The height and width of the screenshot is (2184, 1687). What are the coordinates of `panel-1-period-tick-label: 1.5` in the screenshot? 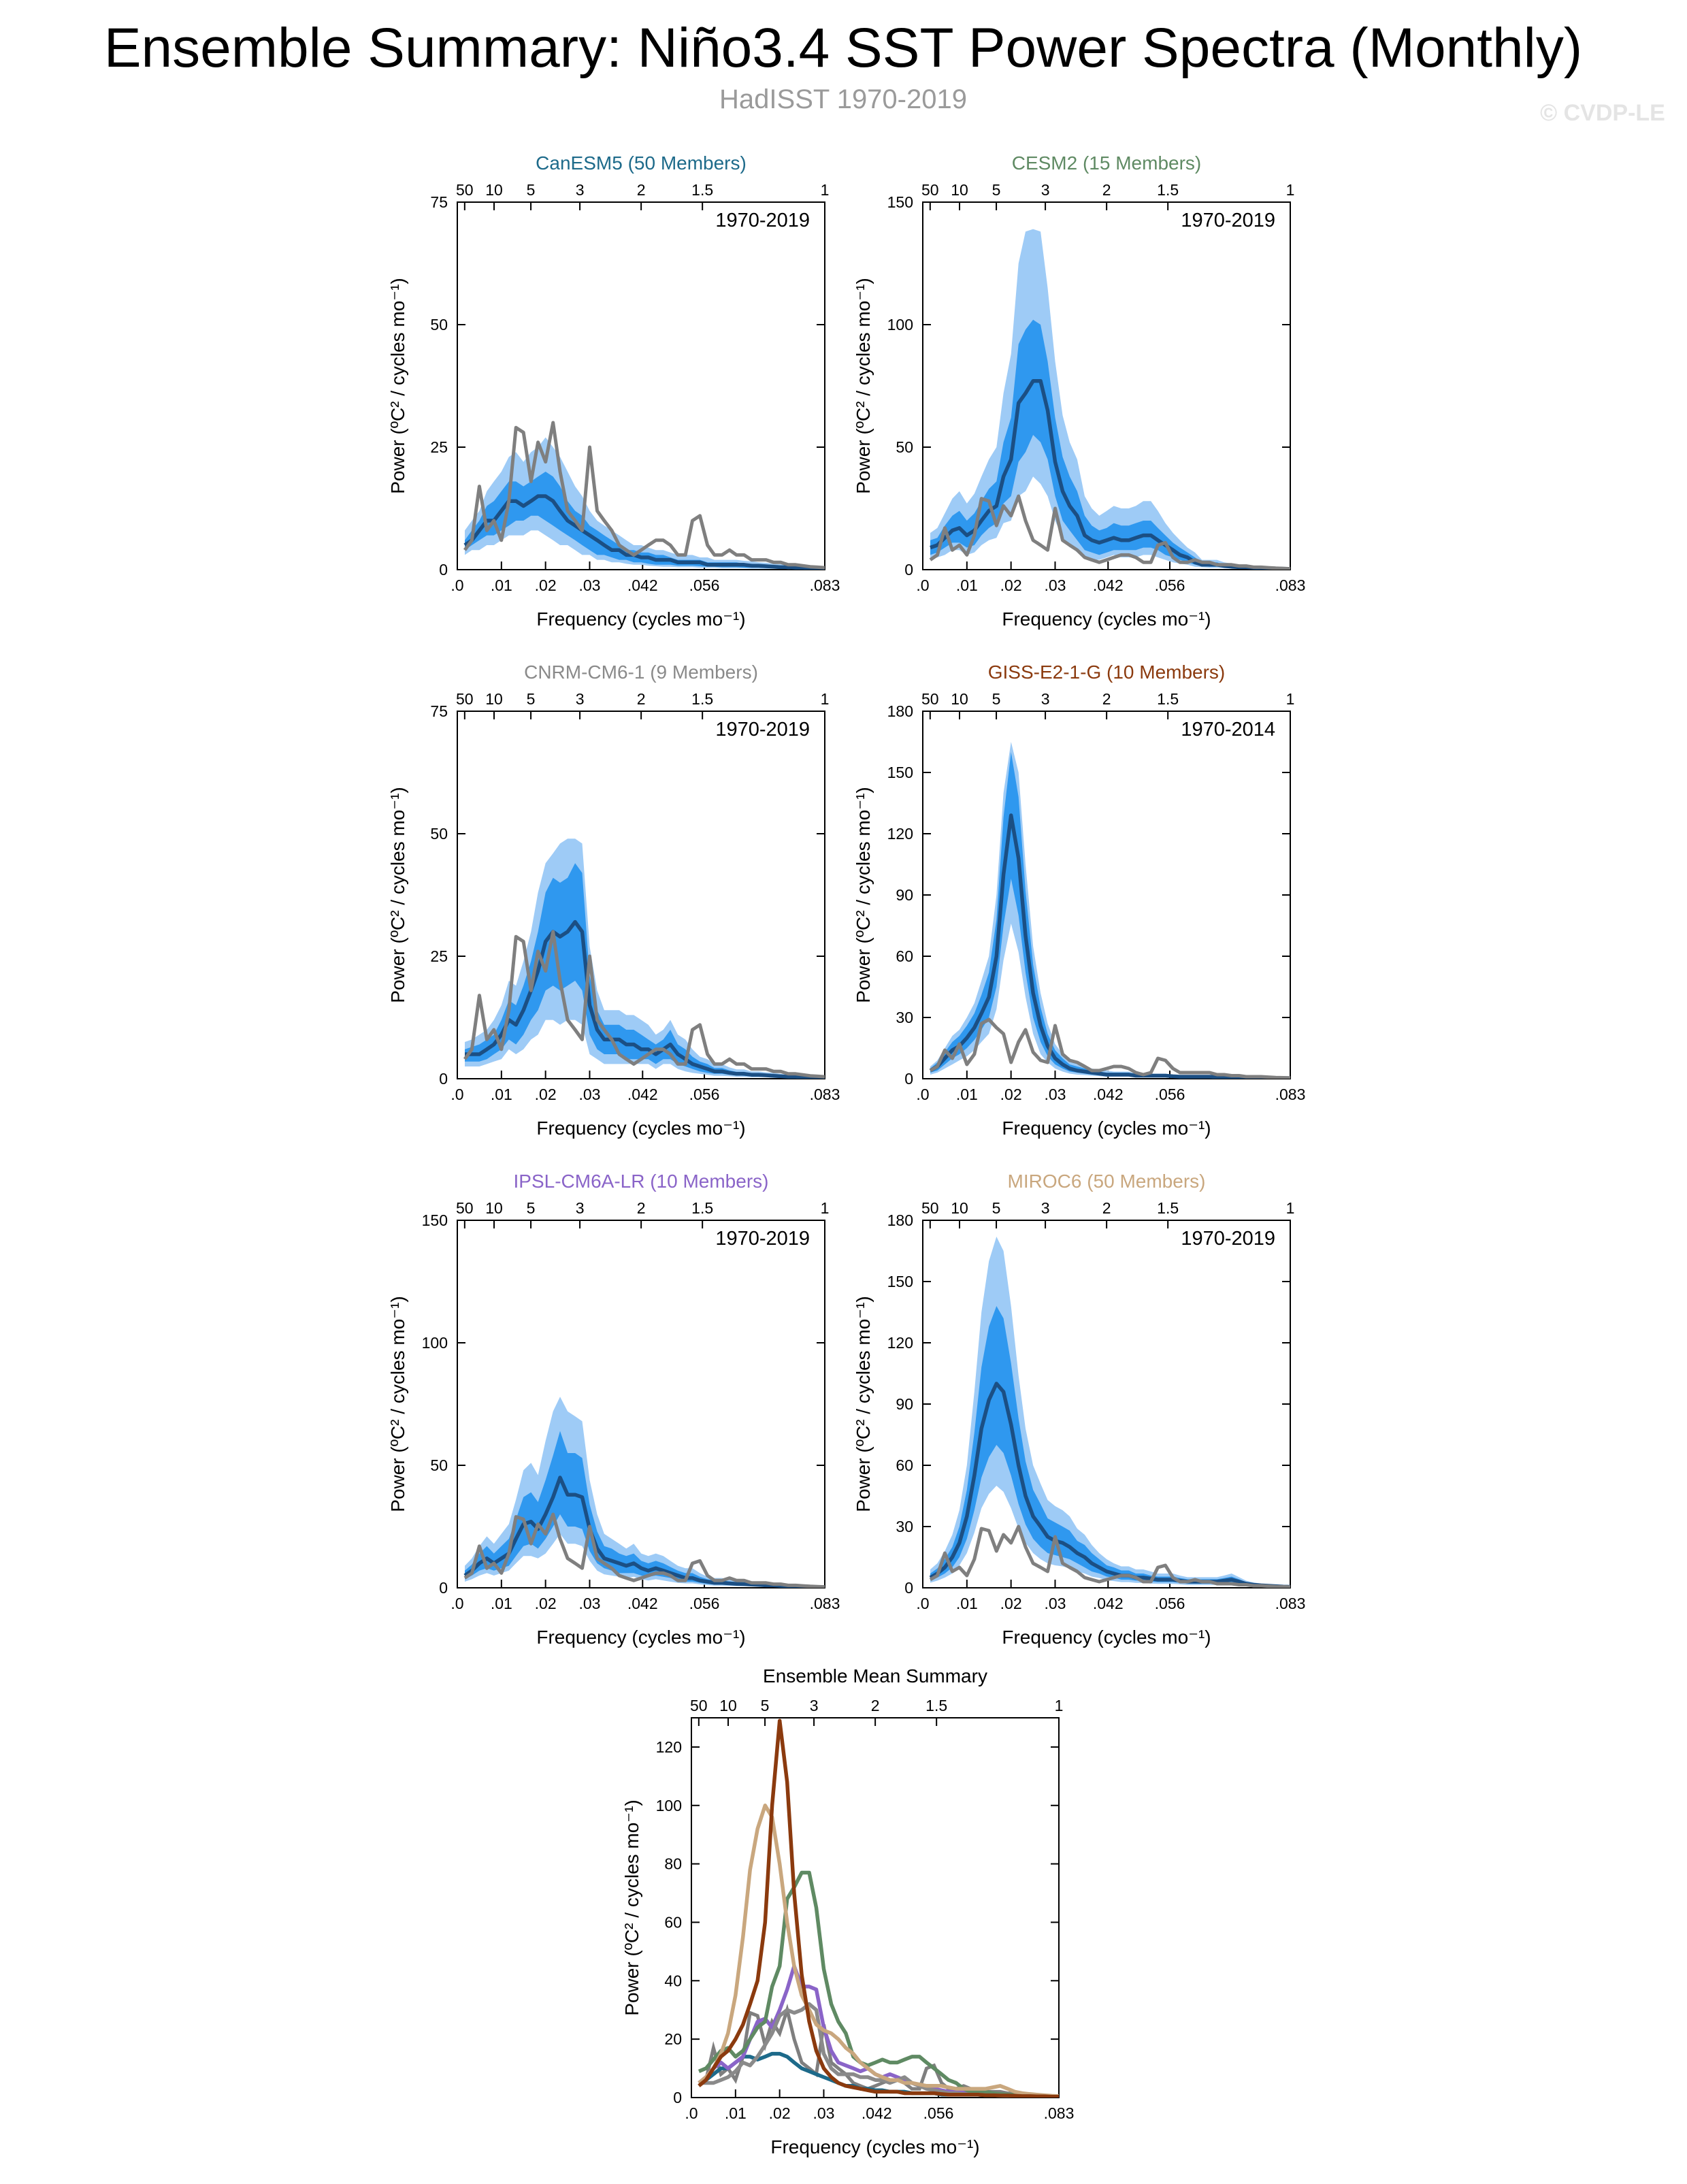 It's located at (1168, 190).